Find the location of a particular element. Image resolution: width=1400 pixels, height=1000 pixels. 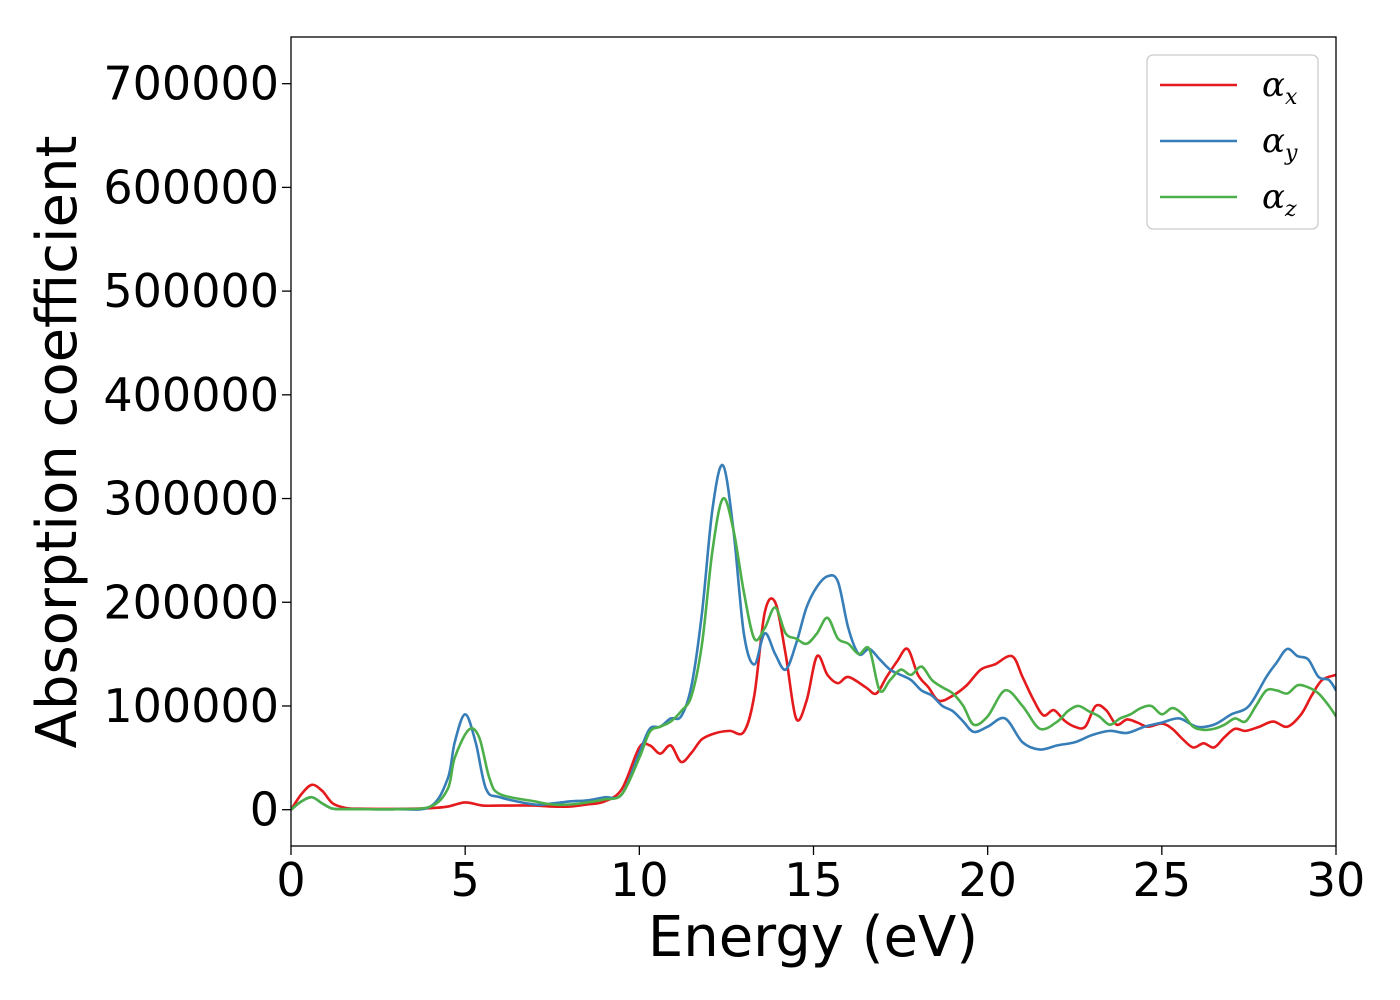

y-tick-label: 0 is located at coordinates (264, 810).